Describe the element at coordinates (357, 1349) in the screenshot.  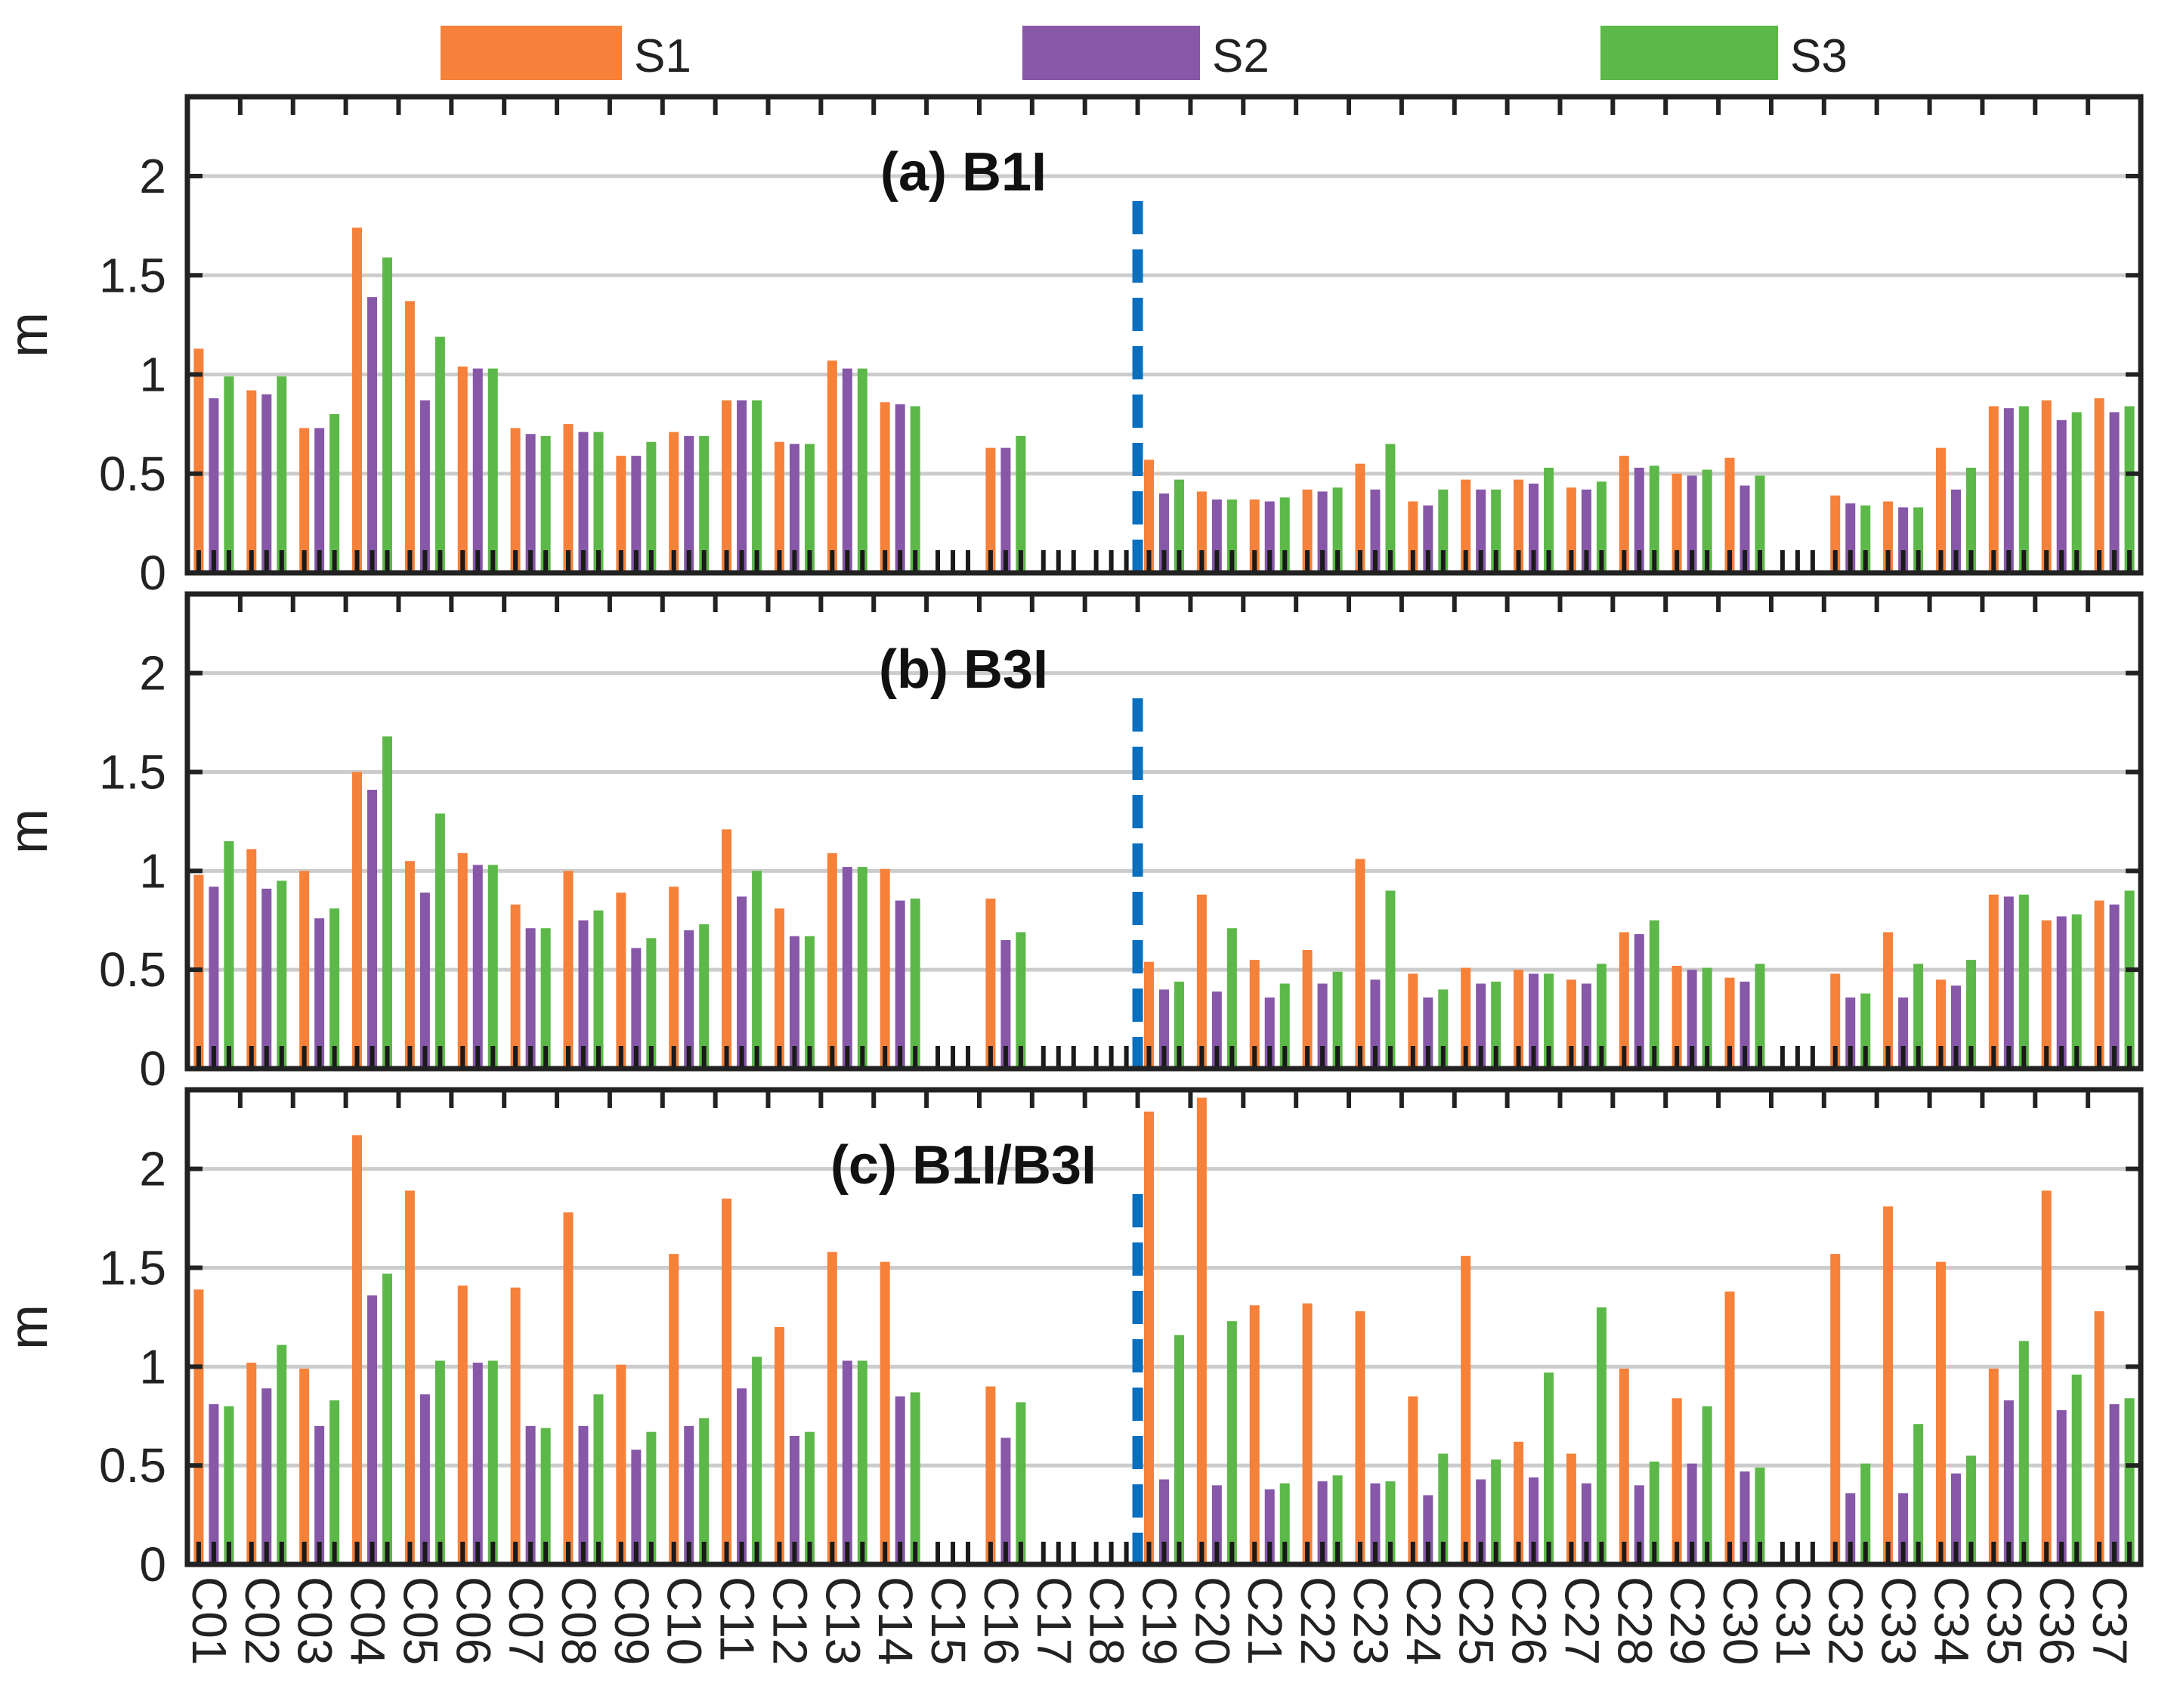
I see `bar-s1-c04` at that location.